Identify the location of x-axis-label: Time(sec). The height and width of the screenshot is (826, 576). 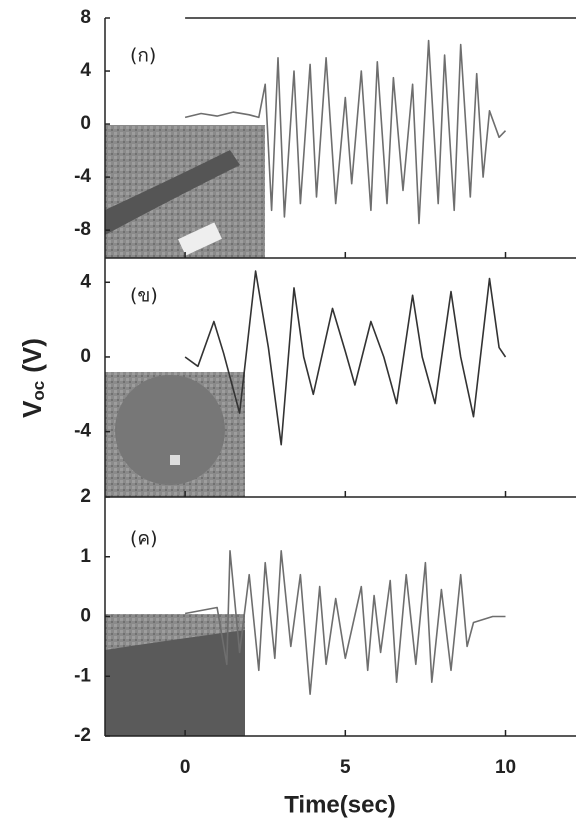
(340, 804).